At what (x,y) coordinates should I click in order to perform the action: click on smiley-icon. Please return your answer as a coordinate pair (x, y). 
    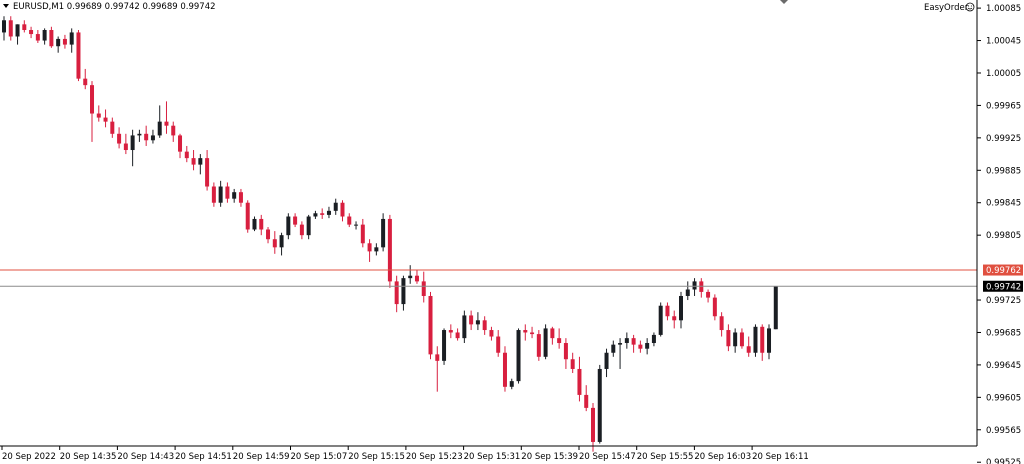
    Looking at the image, I should click on (970, 7).